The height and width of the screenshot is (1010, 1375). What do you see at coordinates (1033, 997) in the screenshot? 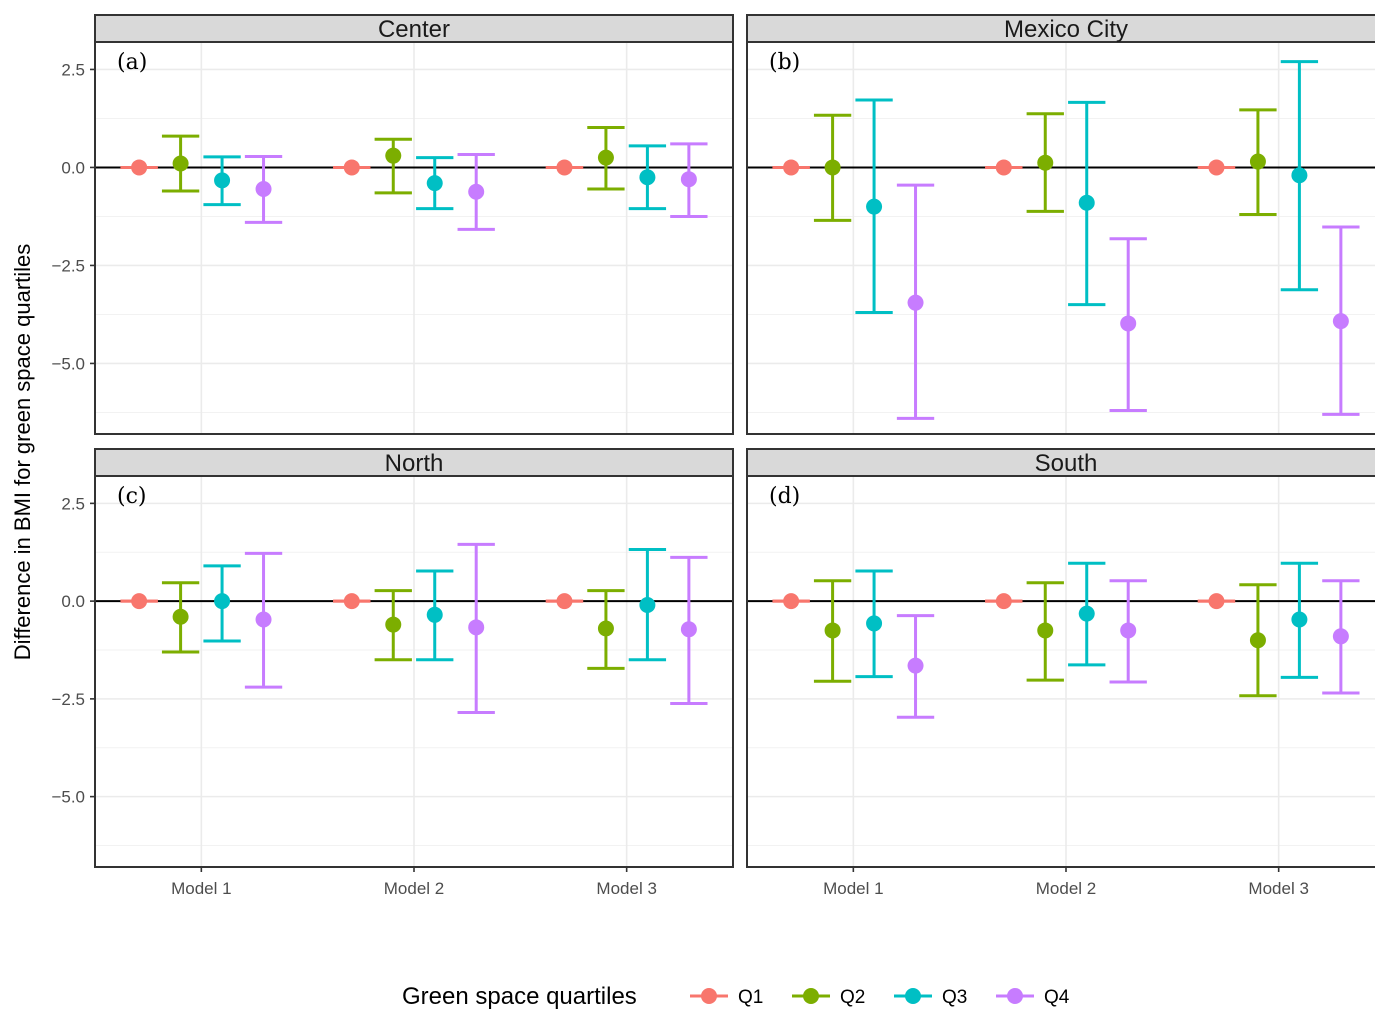
I see `legend-entry-q4: Q4` at bounding box center [1033, 997].